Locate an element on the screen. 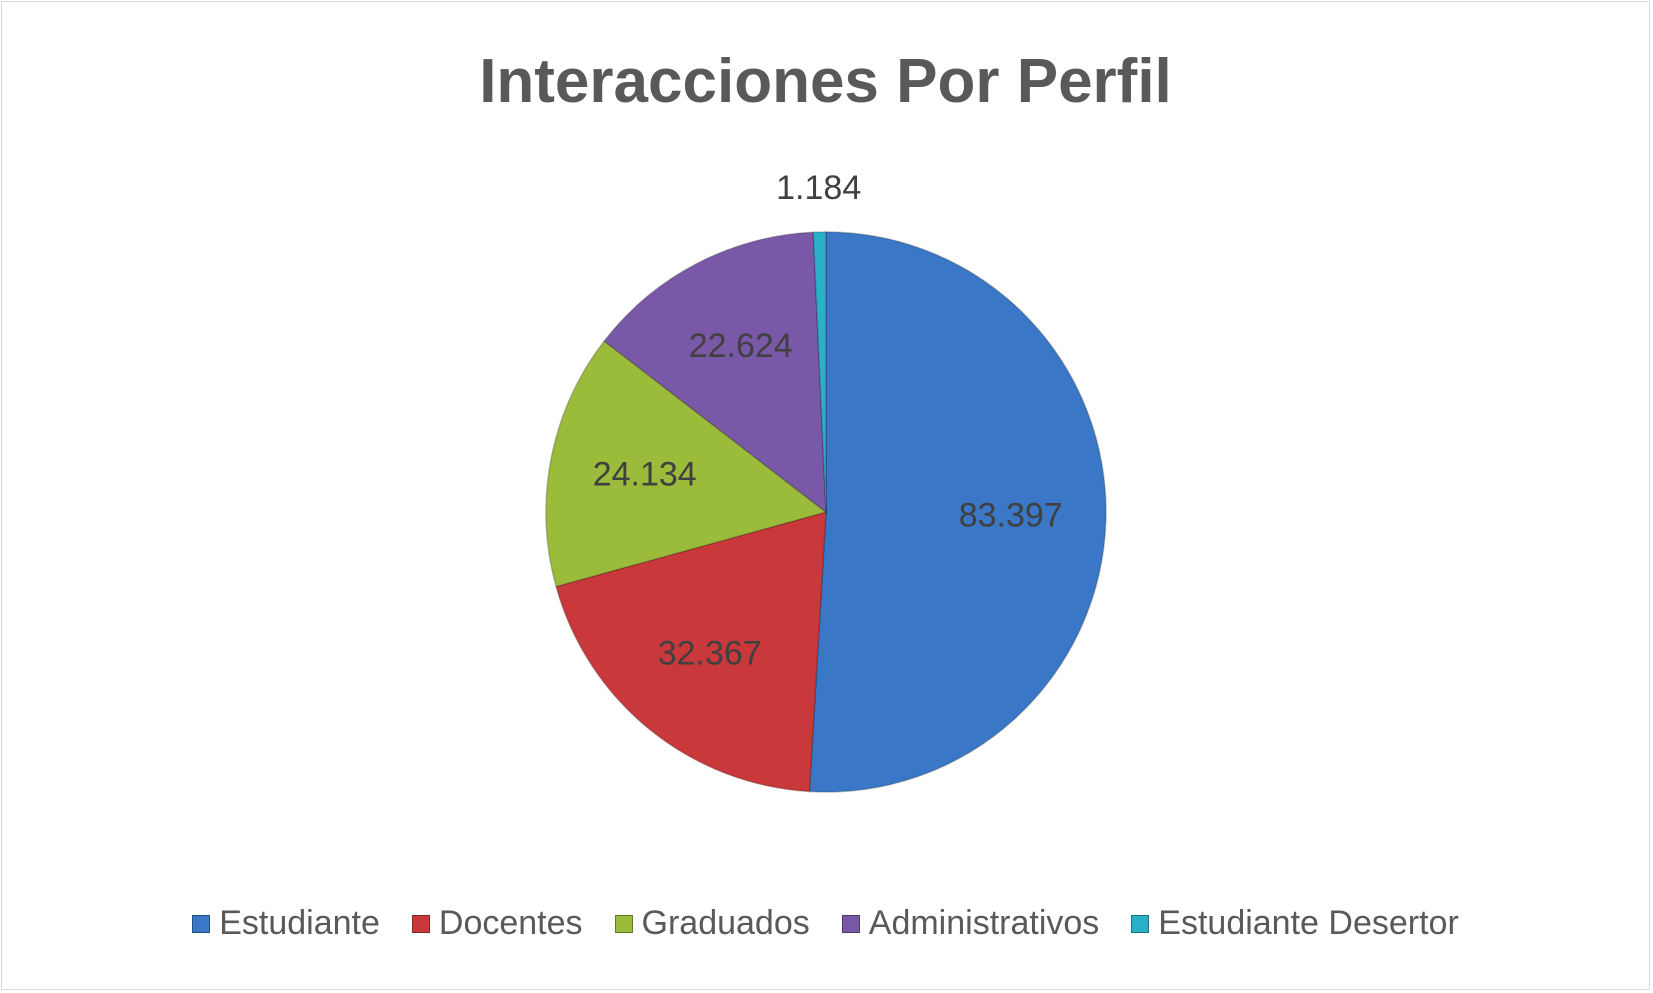 This screenshot has height=993, width=1653. legend-swatch-estudiante-desertor is located at coordinates (1140, 923).